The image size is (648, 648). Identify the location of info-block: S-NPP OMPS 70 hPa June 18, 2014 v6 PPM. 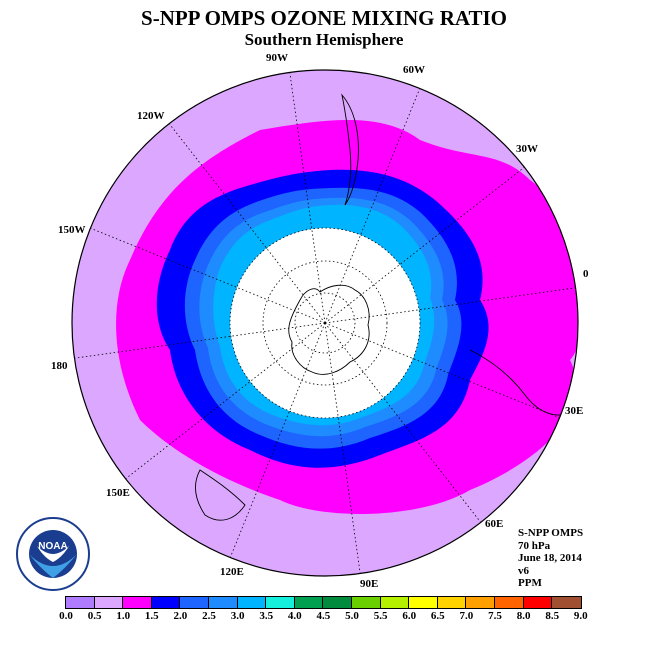
(550, 558).